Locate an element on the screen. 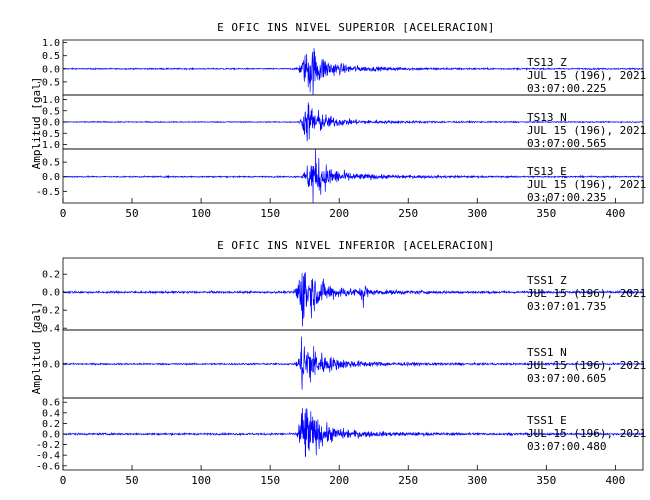  trace-station-label: TSS1 Z is located at coordinates (547, 280).